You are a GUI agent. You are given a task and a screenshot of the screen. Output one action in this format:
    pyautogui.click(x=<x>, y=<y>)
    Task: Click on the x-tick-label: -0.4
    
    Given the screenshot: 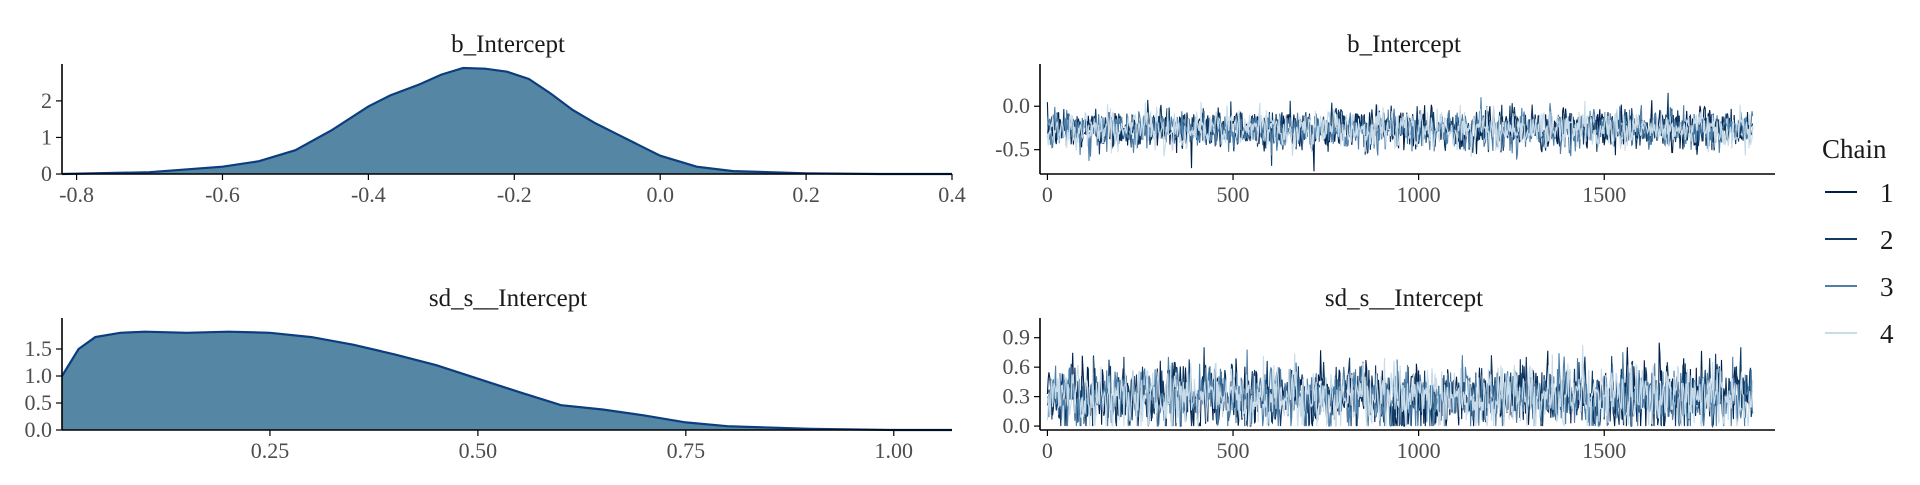 What is the action you would take?
    pyautogui.click(x=368, y=194)
    